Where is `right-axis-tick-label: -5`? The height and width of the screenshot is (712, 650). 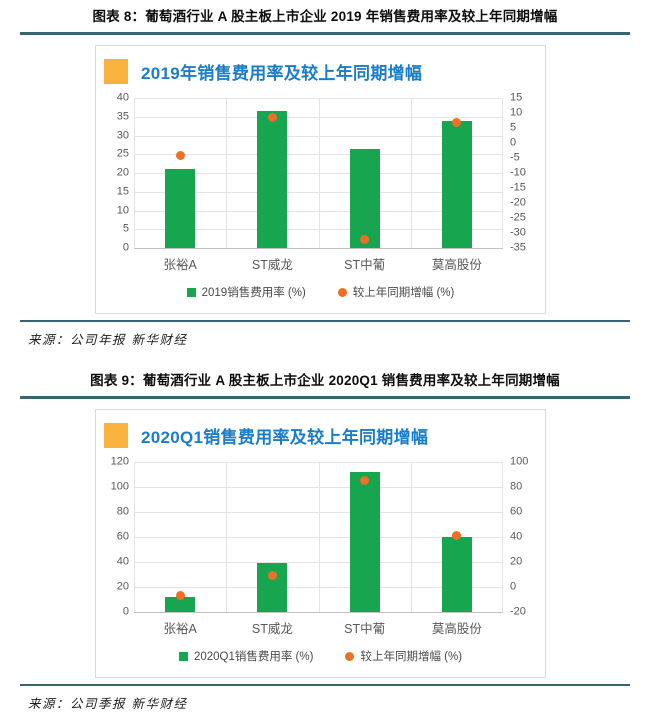
right-axis-tick-label: -5 is located at coordinates (515, 157).